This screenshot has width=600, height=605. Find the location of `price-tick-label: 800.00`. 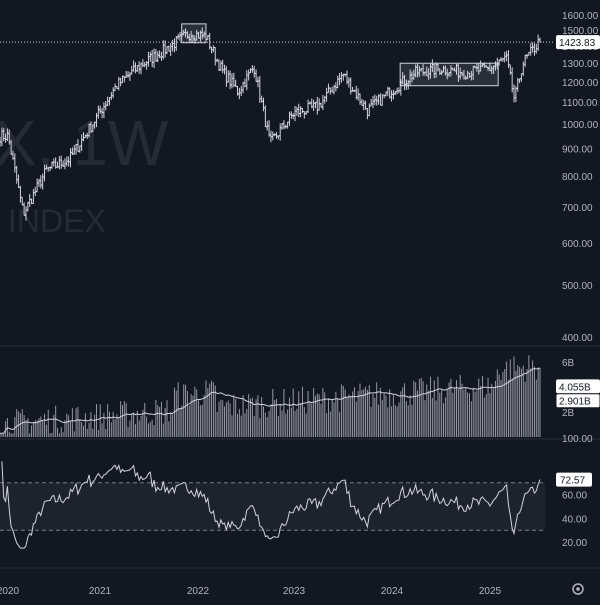

price-tick-label: 800.00 is located at coordinates (577, 177).